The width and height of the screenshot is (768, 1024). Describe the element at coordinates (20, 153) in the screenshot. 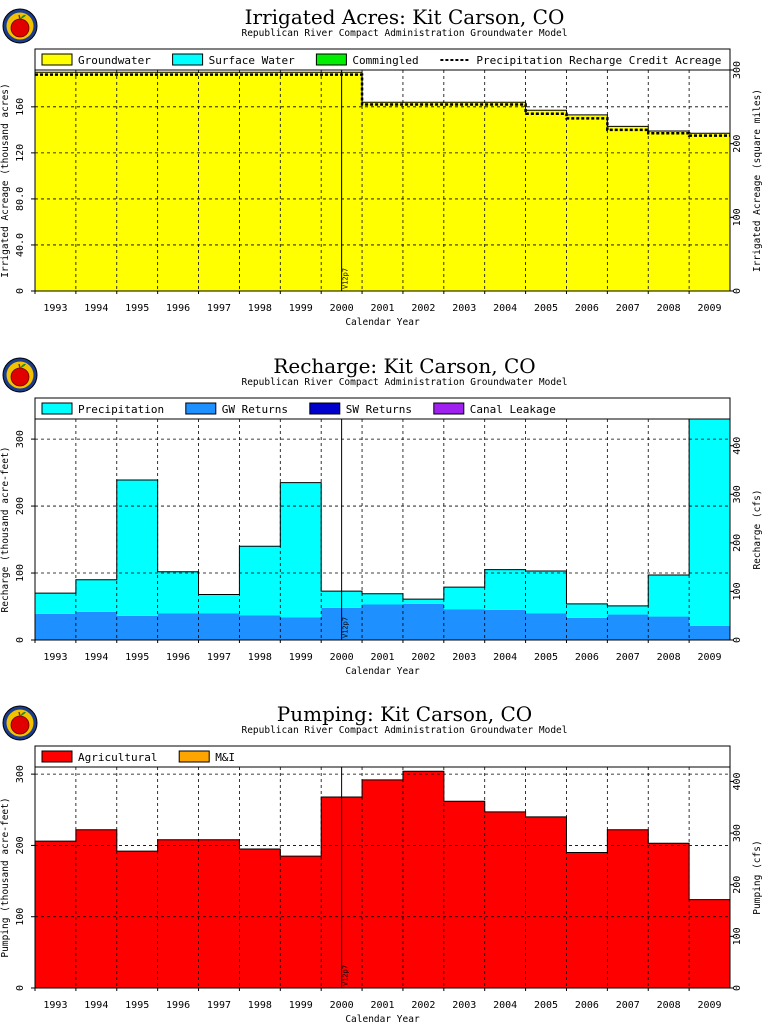

I see `y-tick-label: 120` at that location.